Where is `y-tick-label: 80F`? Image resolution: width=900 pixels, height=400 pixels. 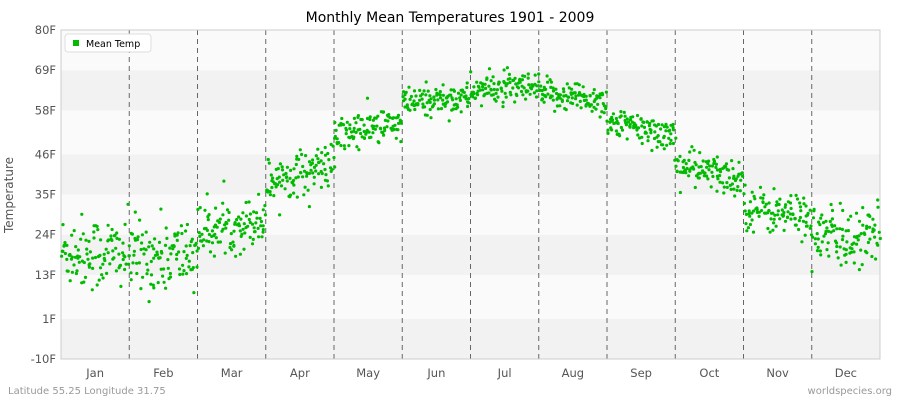
y-tick-label: 80F is located at coordinates (45, 30).